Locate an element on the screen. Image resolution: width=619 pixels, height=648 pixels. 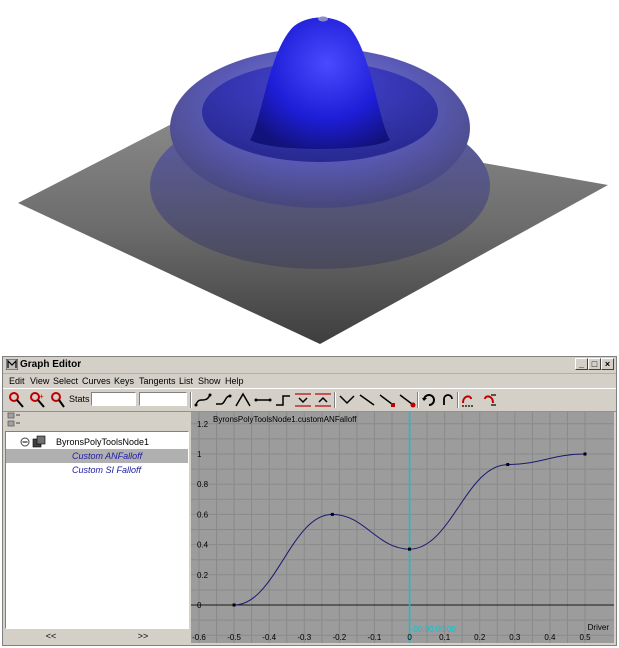
spline-tangent-button is located at coordinates (203, 400).